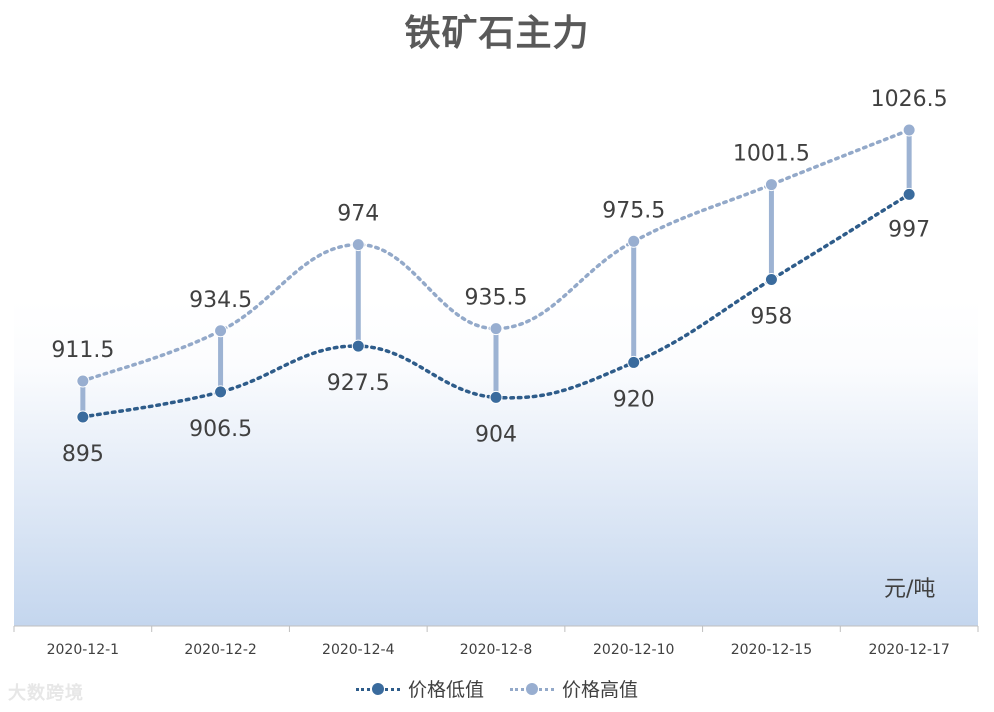  Describe the element at coordinates (220, 300) in the screenshot. I see `data-label-high: 934.5` at that location.